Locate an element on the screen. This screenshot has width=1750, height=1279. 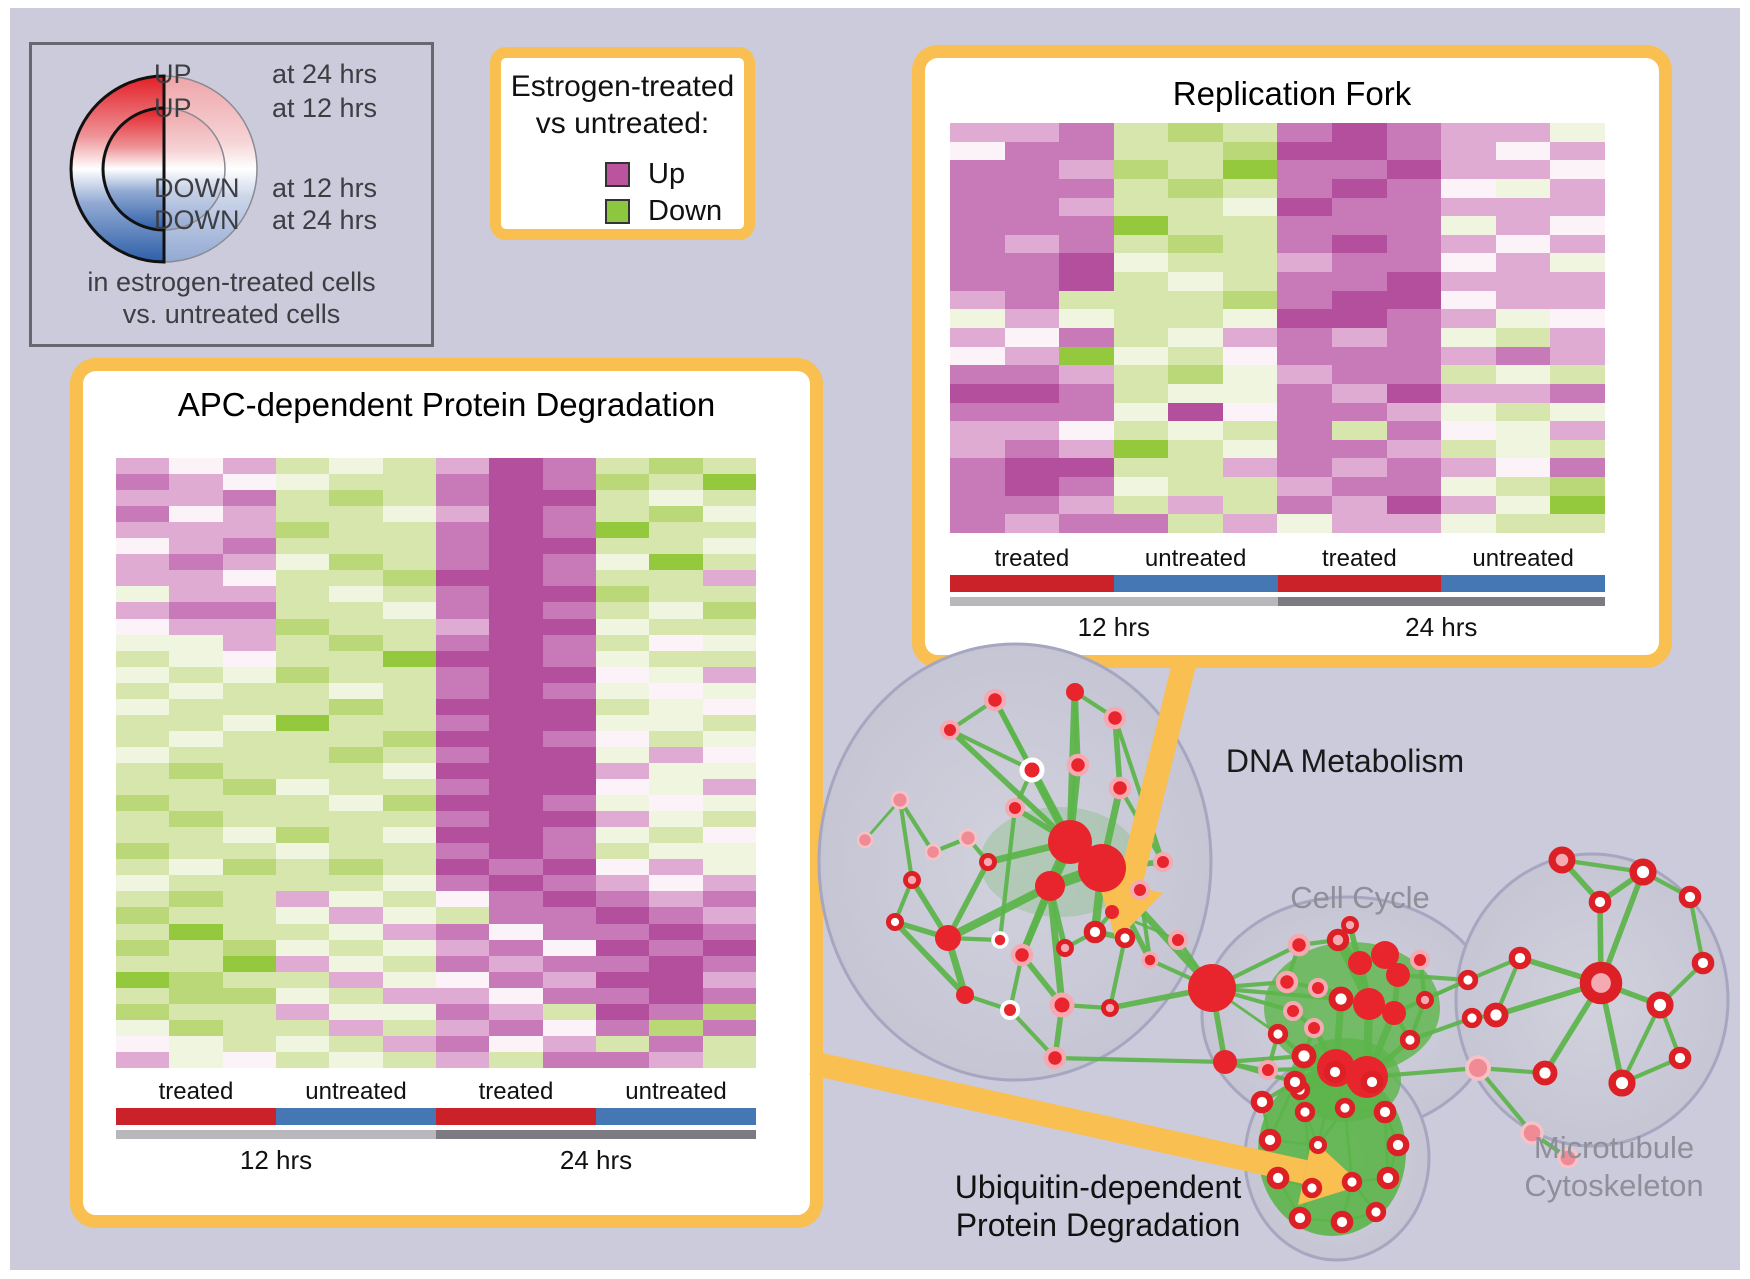
legend-direction: DOWN is located at coordinates (197, 188).